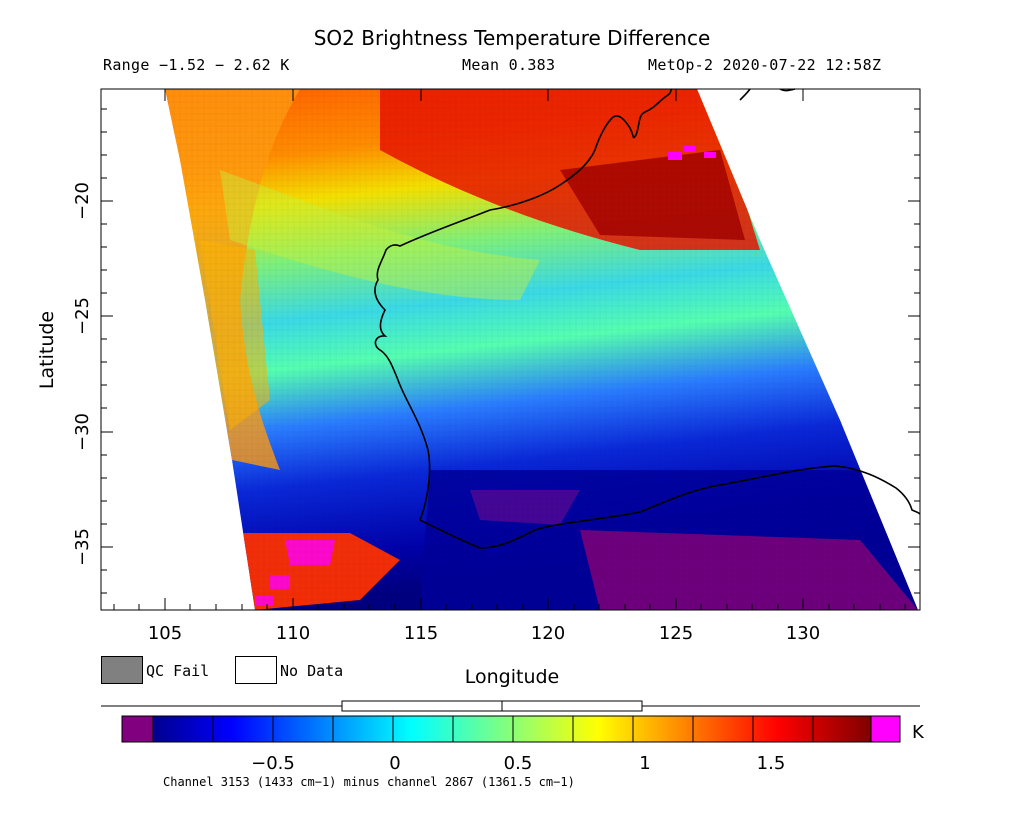 This screenshot has height=813, width=1024. Describe the element at coordinates (196, 65) in the screenshot. I see `range-text: Range −1.52 − 2.62 K` at that location.